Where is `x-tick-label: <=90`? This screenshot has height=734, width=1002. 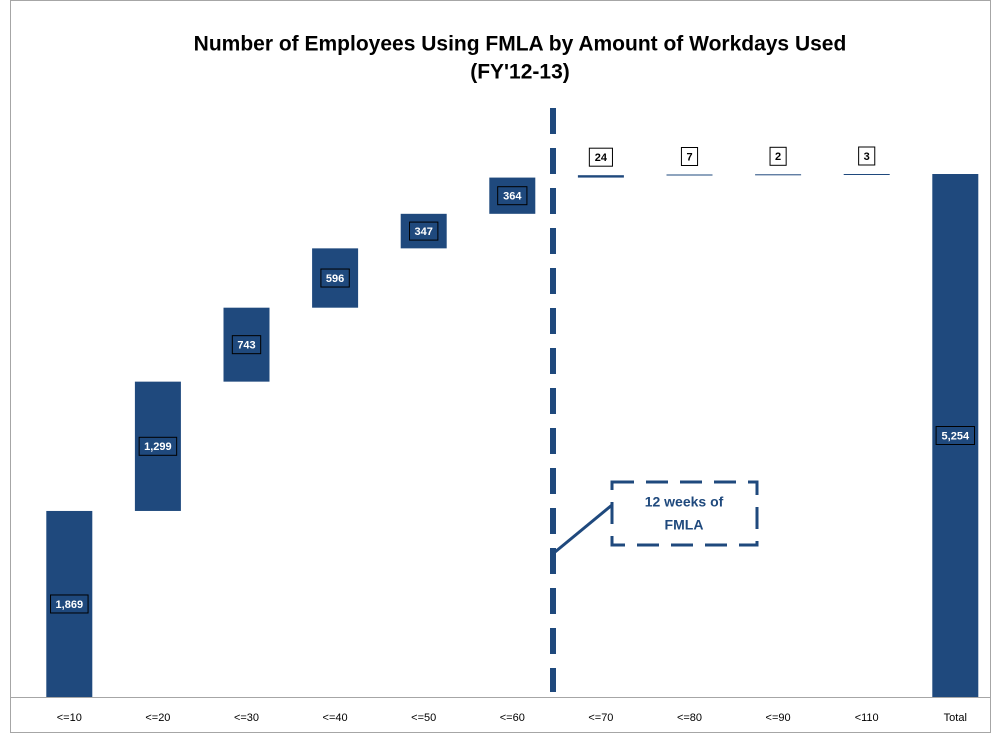
x-tick-label: <=90 is located at coordinates (778, 718).